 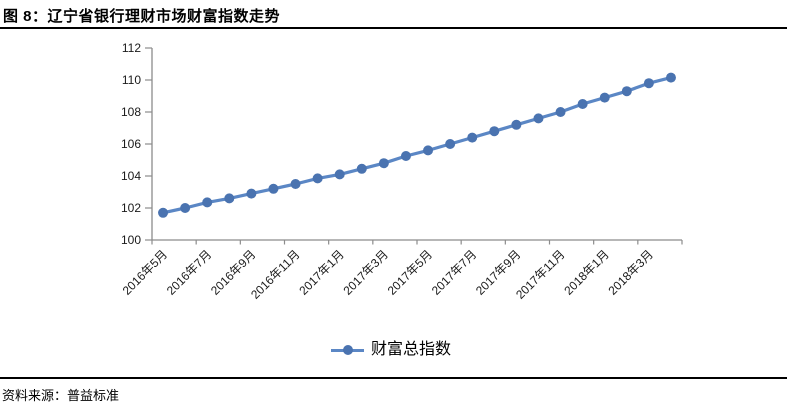 I want to click on legend-dot-icon, so click(x=347, y=350).